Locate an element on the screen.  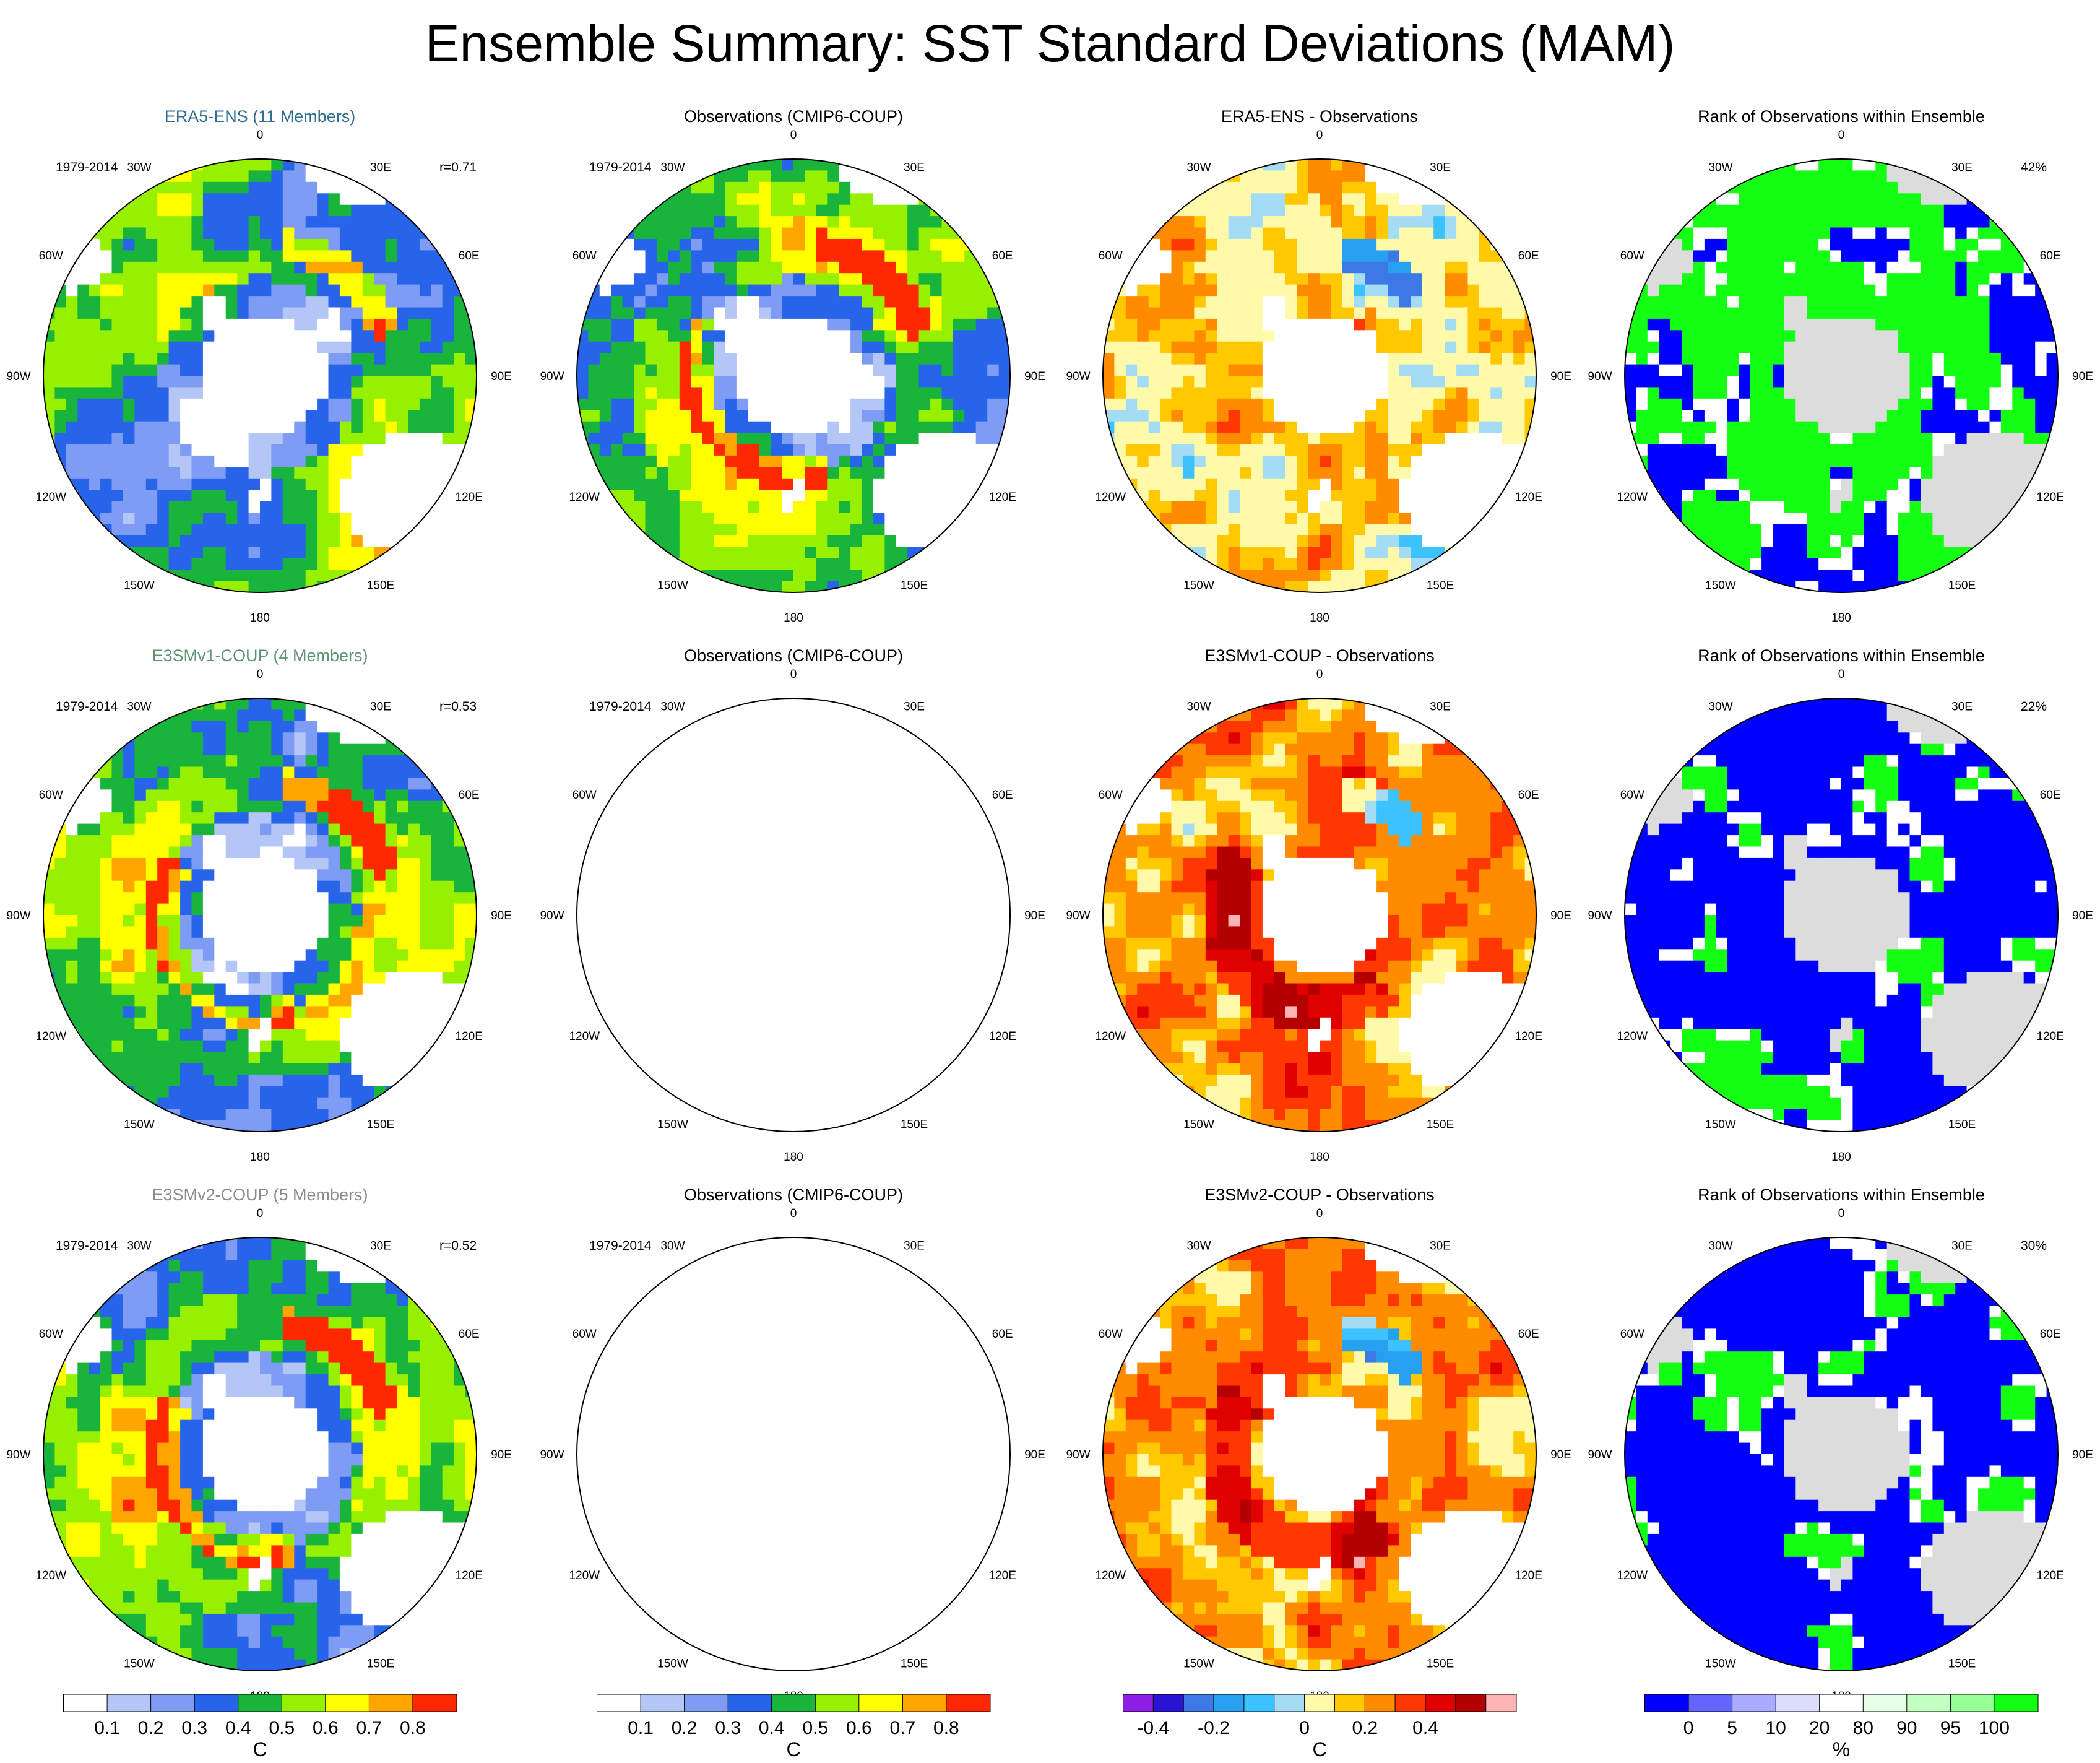
colorbar-tick: 90 is located at coordinates (1906, 1728).